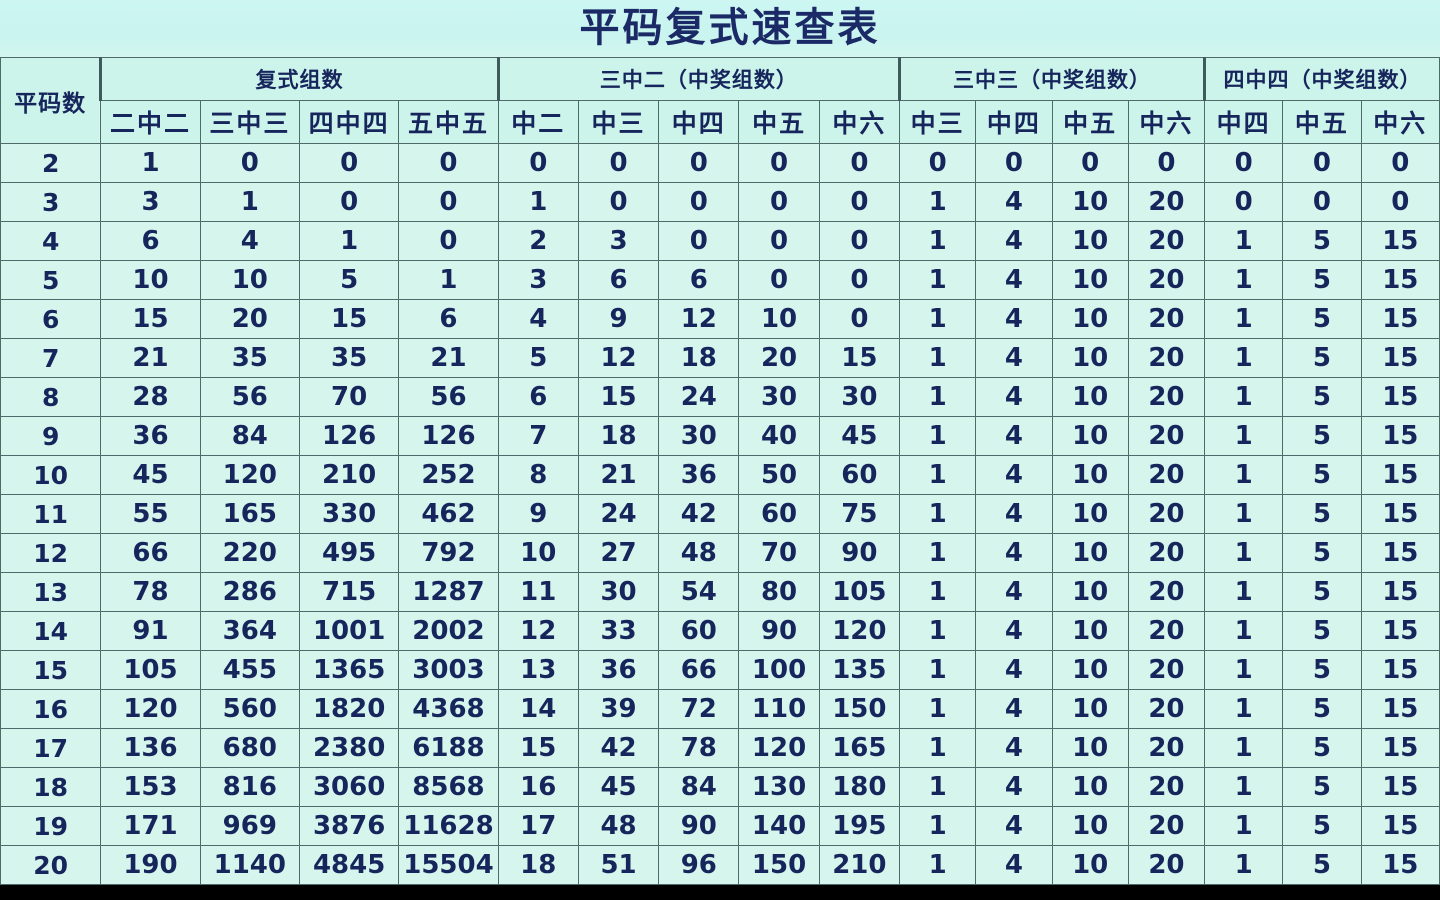 The height and width of the screenshot is (900, 1440). What do you see at coordinates (349, 787) in the screenshot?
I see `cell-fushi-2: 3060` at bounding box center [349, 787].